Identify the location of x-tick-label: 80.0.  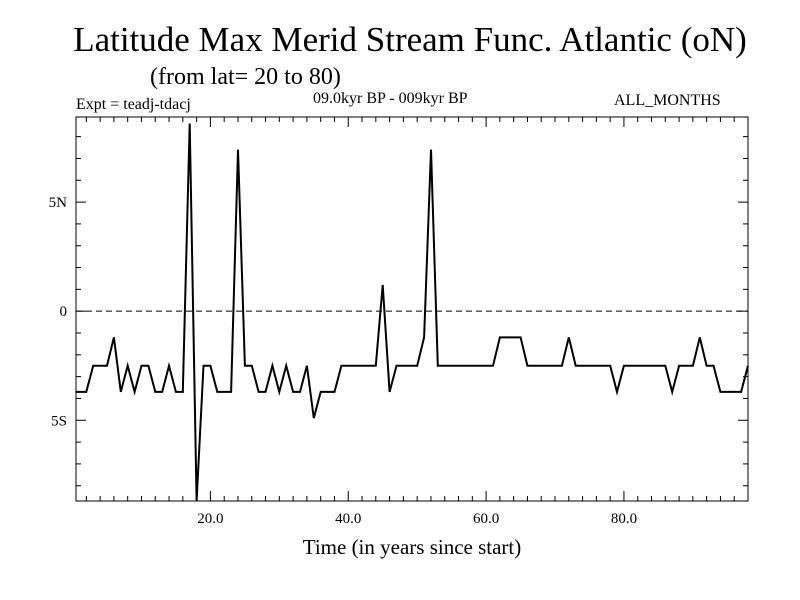
(624, 519).